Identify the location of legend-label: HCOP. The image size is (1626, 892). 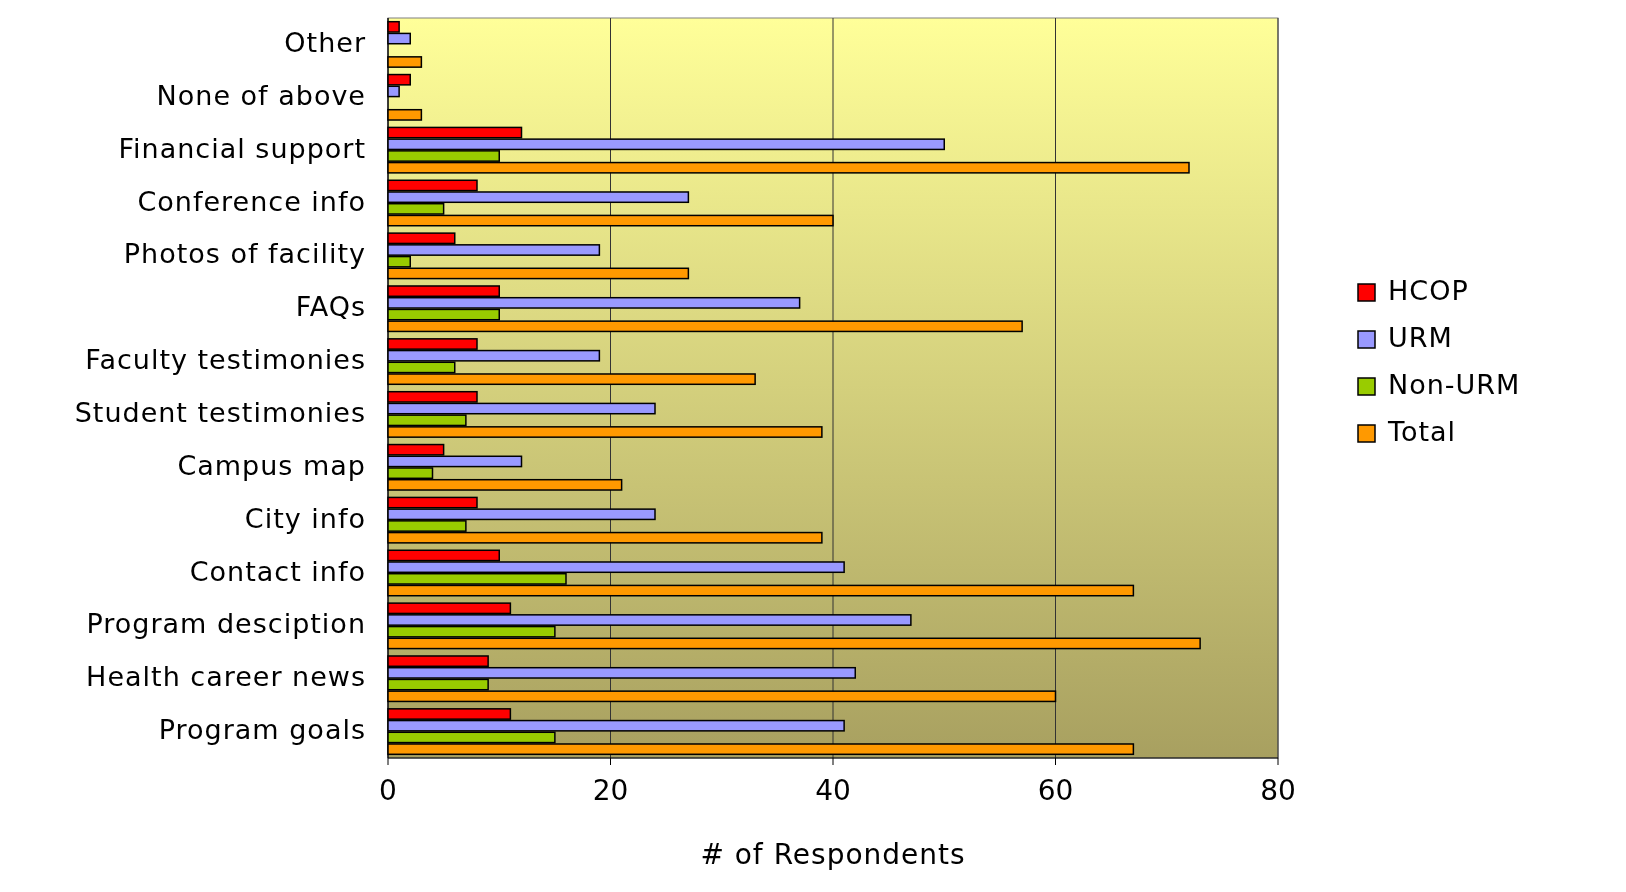
(1428, 290).